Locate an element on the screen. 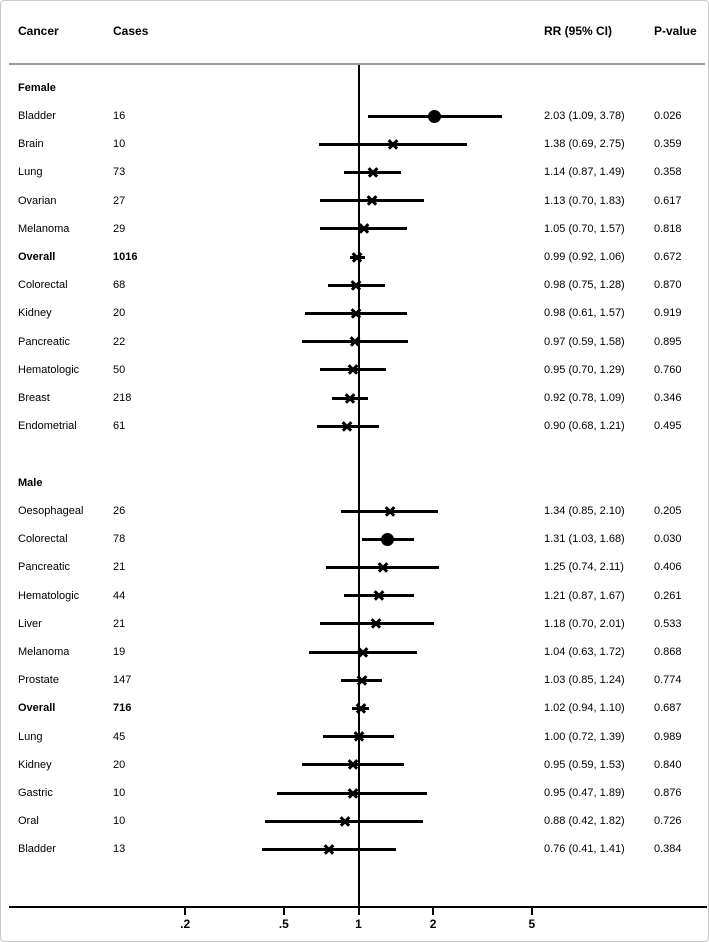 The height and width of the screenshot is (942, 709). row-rr-ci-value: 1.13 (0.70, 1.83) is located at coordinates (584, 200).